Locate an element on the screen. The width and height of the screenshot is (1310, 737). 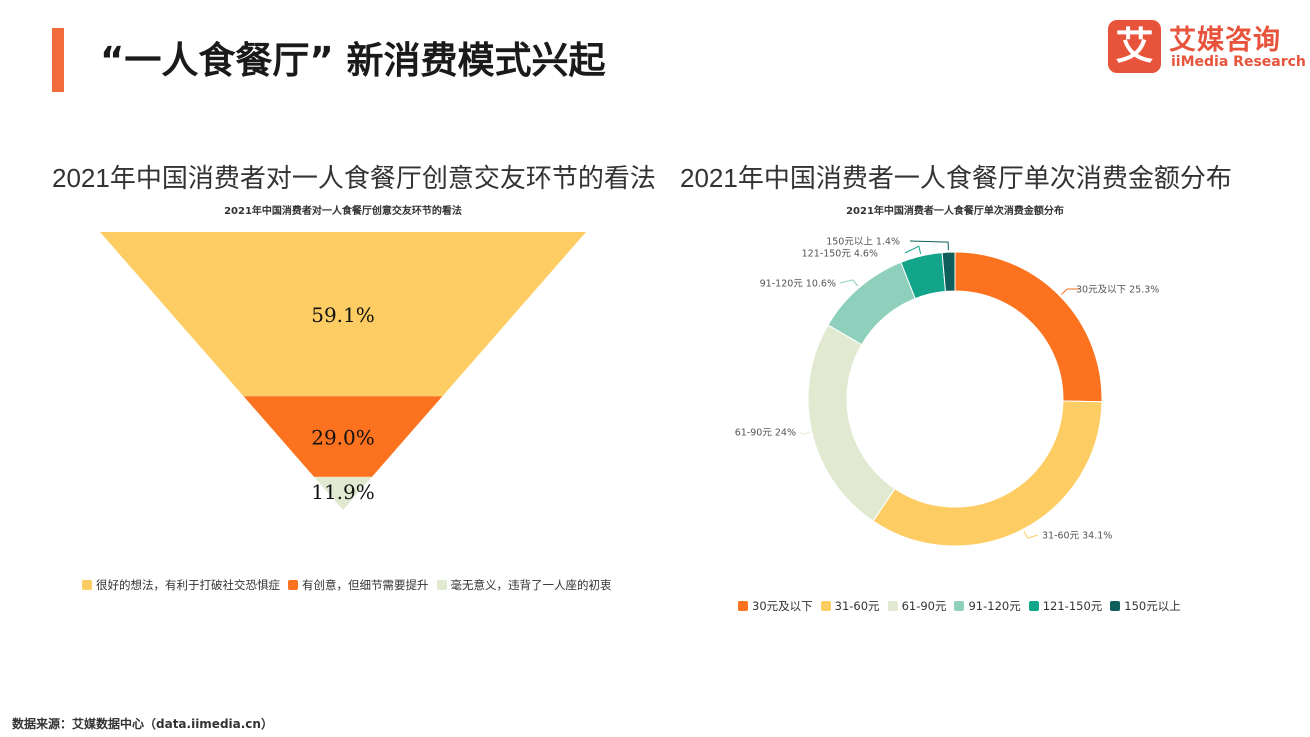
legend-label: 150元以上 is located at coordinates (1152, 606).